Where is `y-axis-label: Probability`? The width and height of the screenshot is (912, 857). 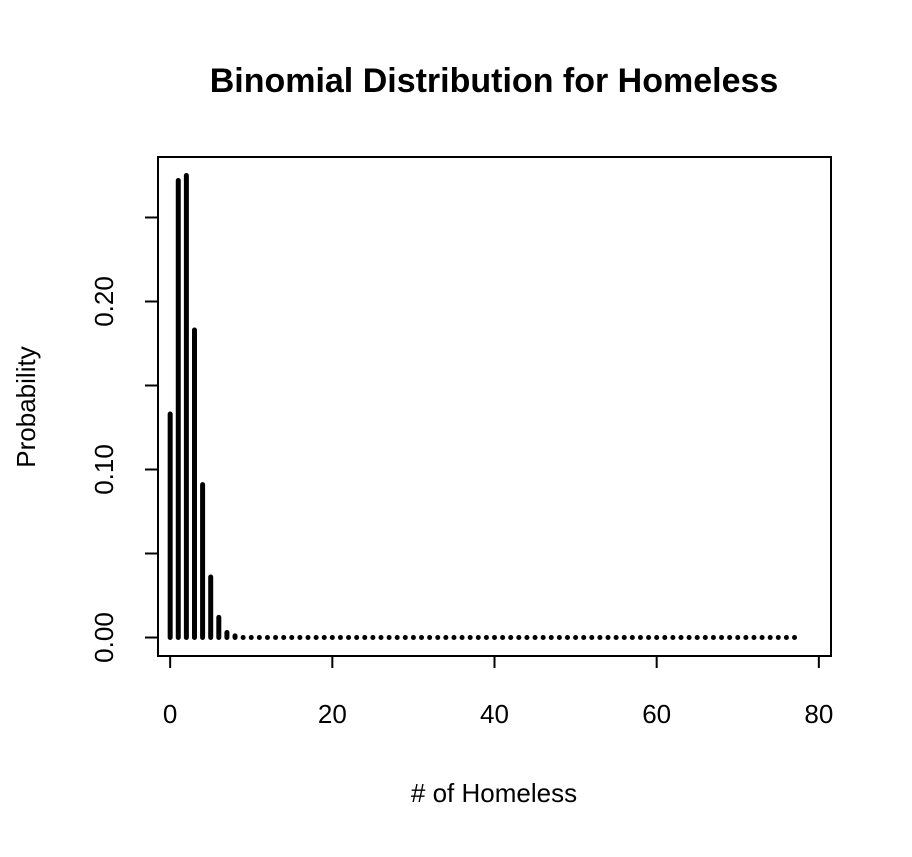 y-axis-label: Probability is located at coordinates (26, 406).